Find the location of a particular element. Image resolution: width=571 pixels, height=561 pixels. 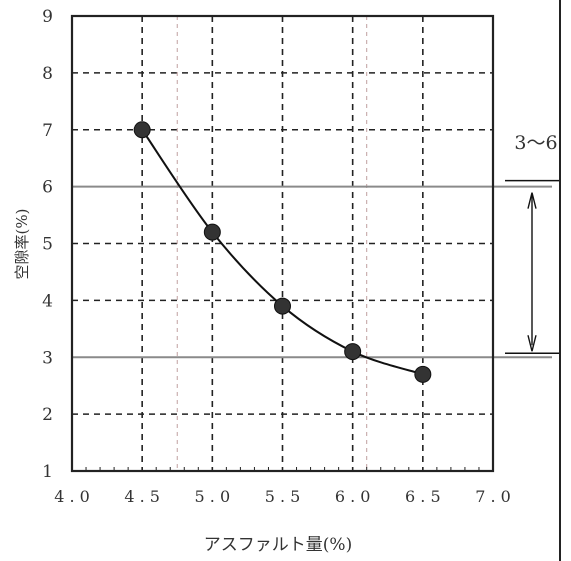

x-tick-label: 5 . 5 is located at coordinates (283, 496).